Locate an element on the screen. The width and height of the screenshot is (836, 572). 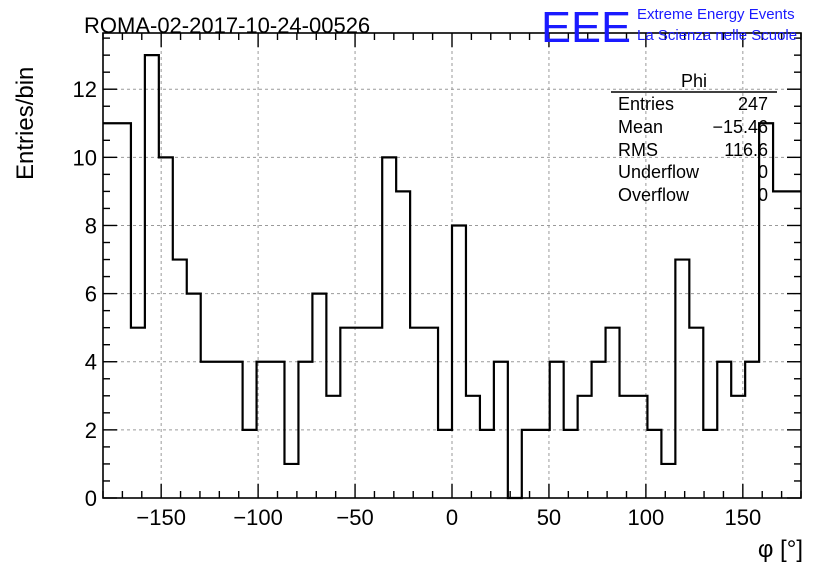
x-tick-label: 50 is located at coordinates (549, 517).